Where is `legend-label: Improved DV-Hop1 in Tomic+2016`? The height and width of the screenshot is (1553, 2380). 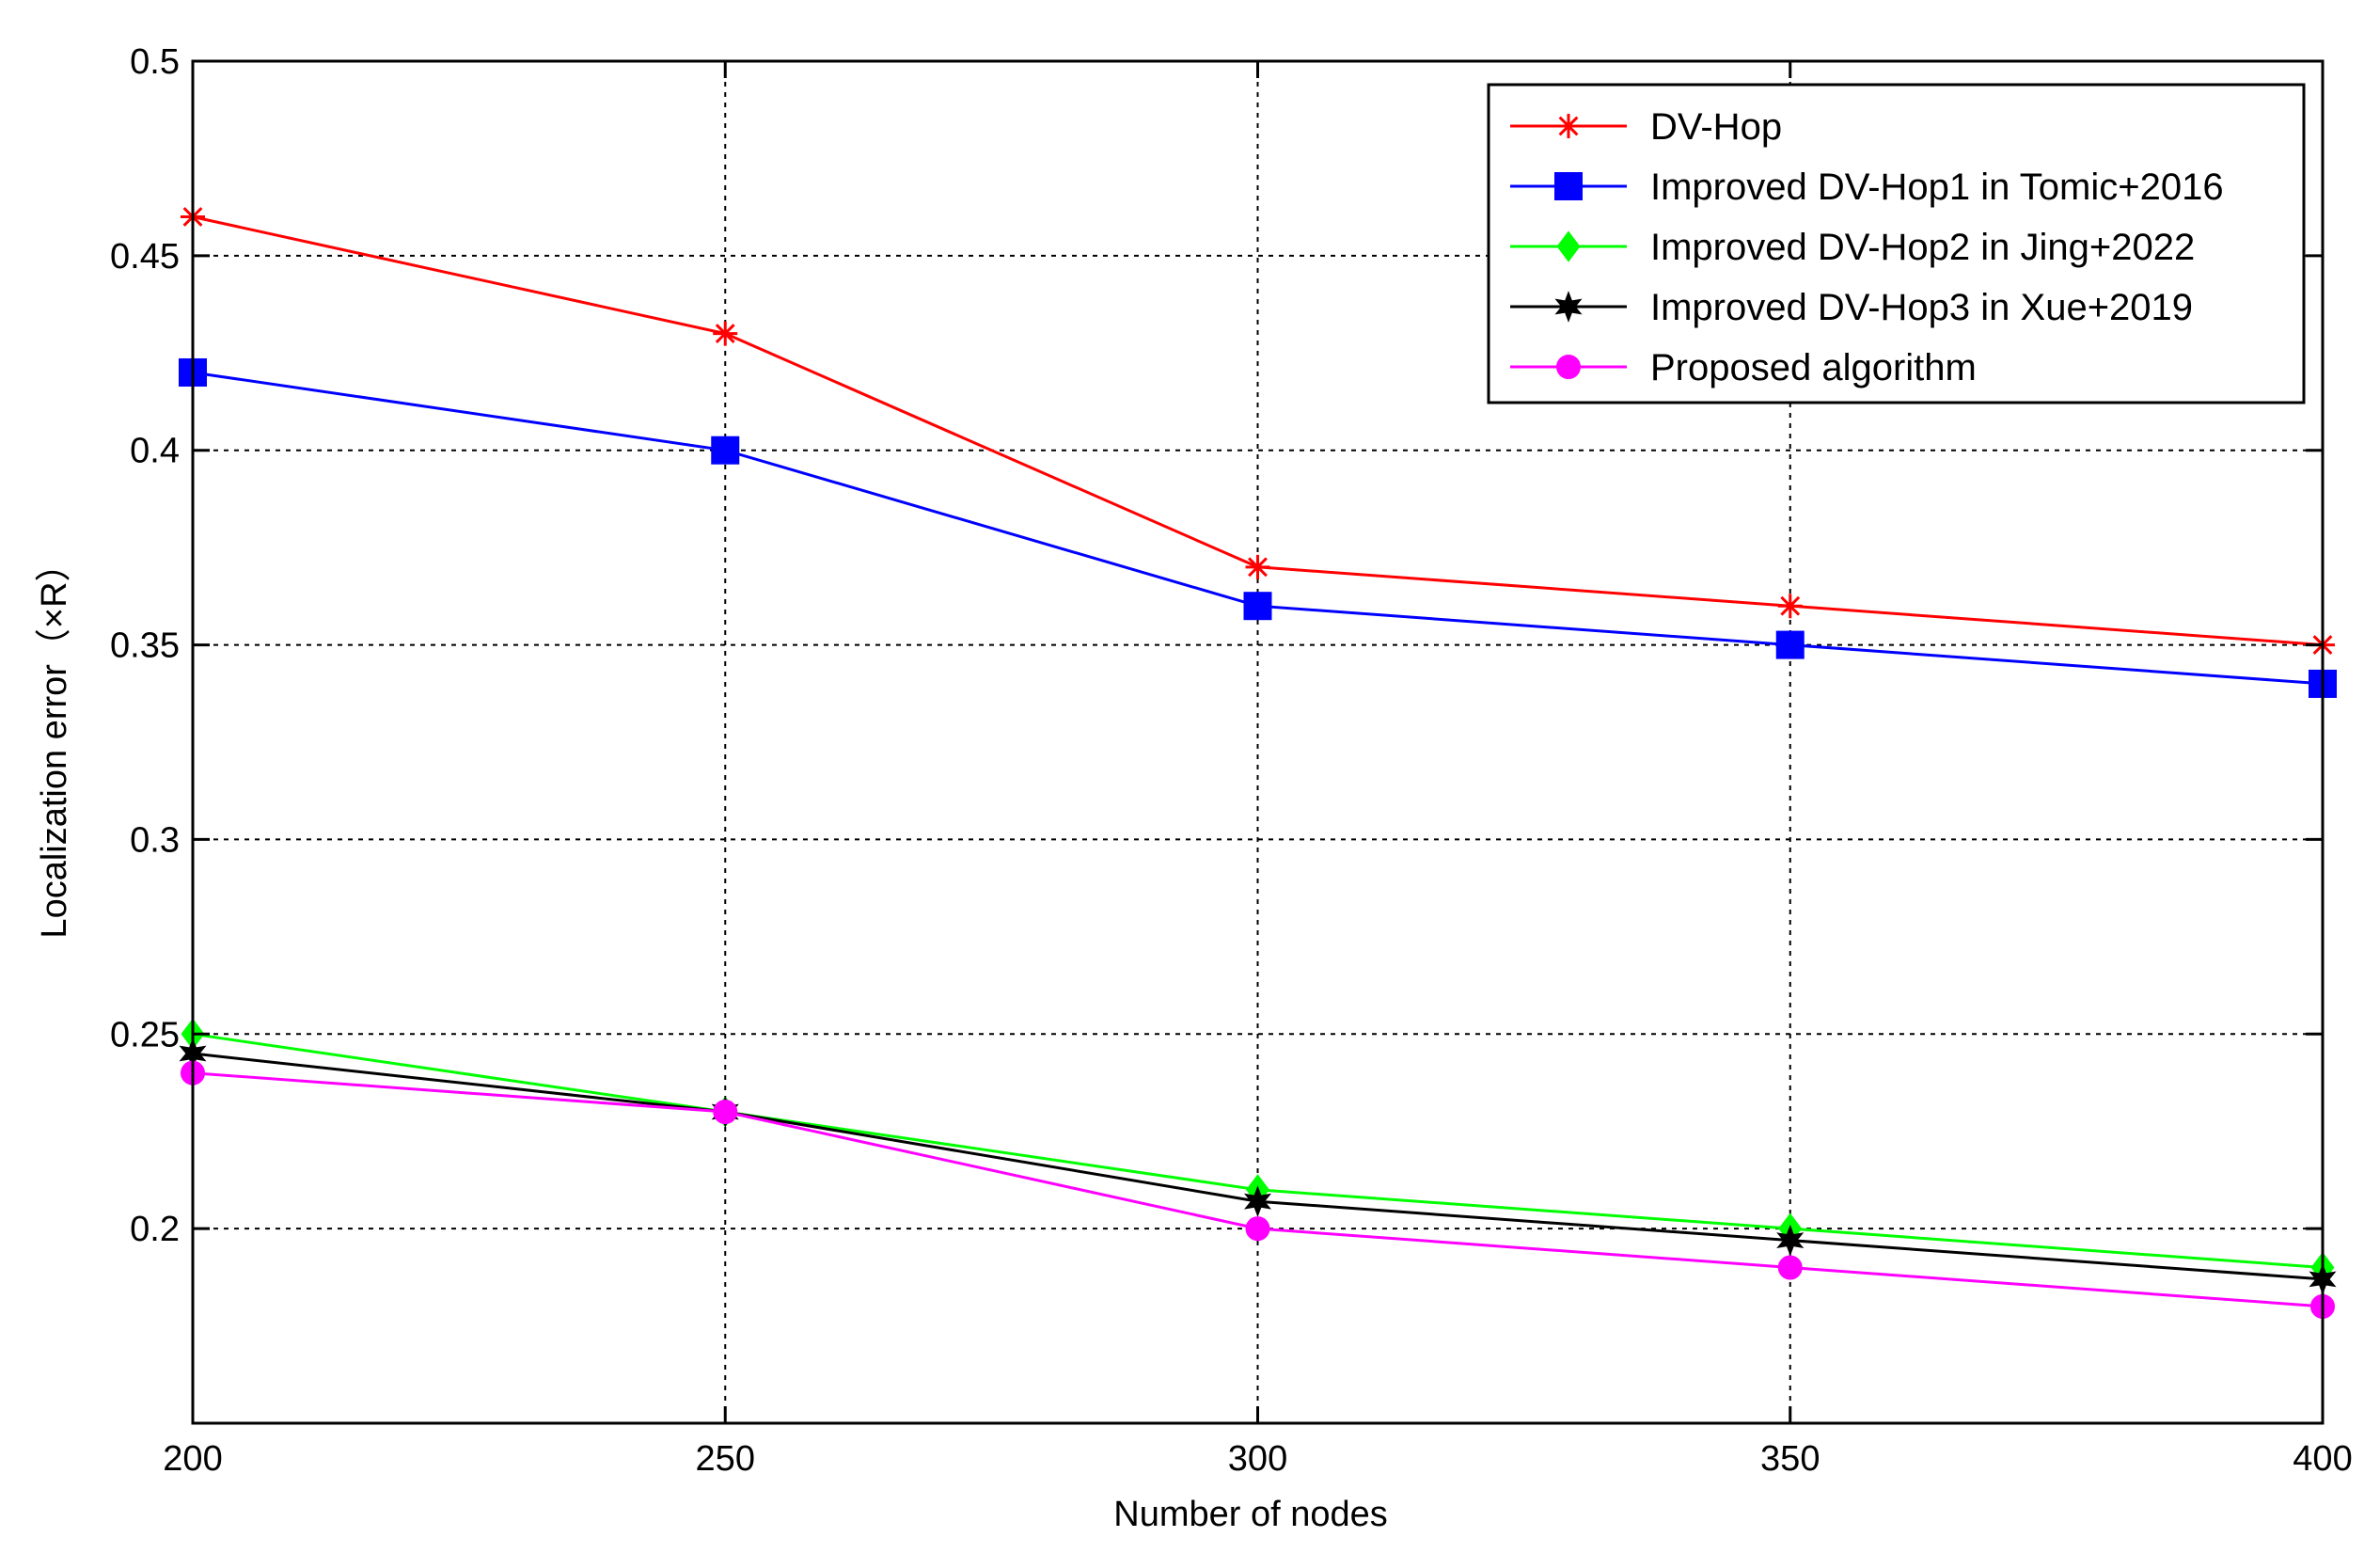
legend-label: Improved DV-Hop1 in Tomic+2016 is located at coordinates (1937, 187).